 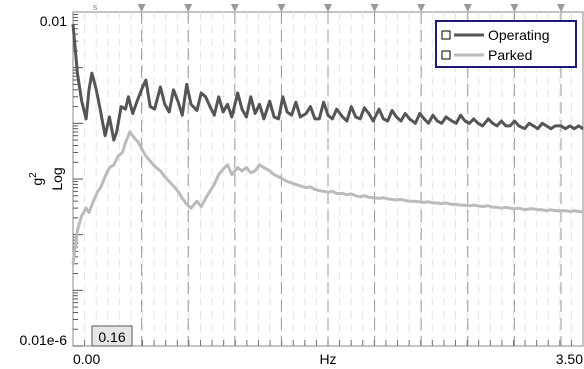 I want to click on x-tick-start: 0.00, so click(x=86, y=359).